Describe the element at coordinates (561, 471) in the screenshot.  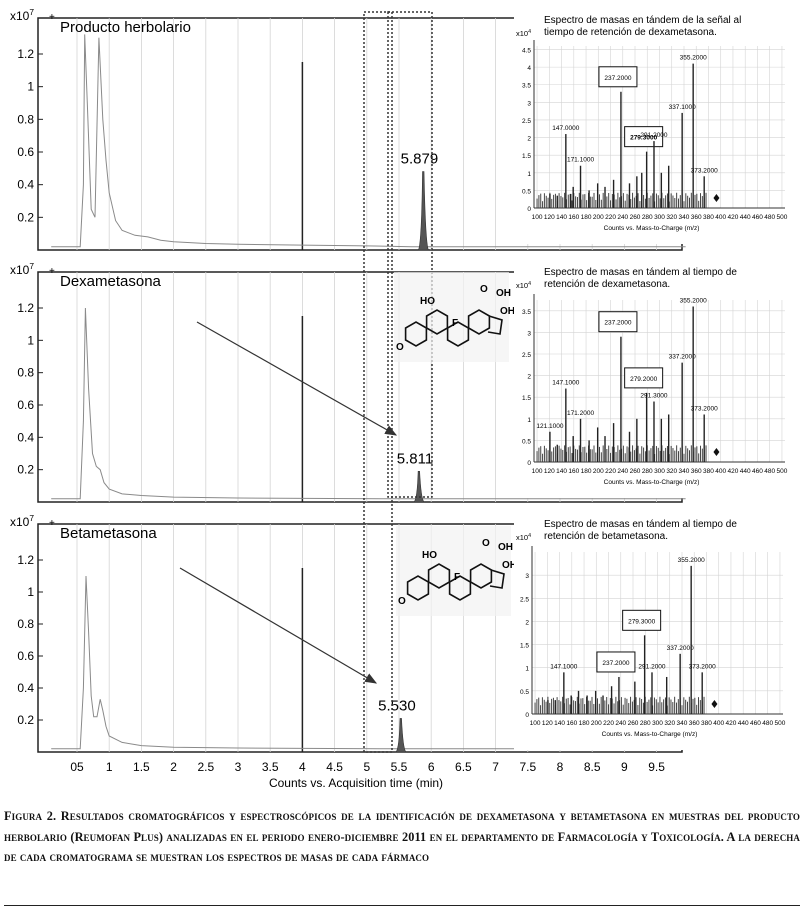
I see `mz-tick-label: 140` at that location.